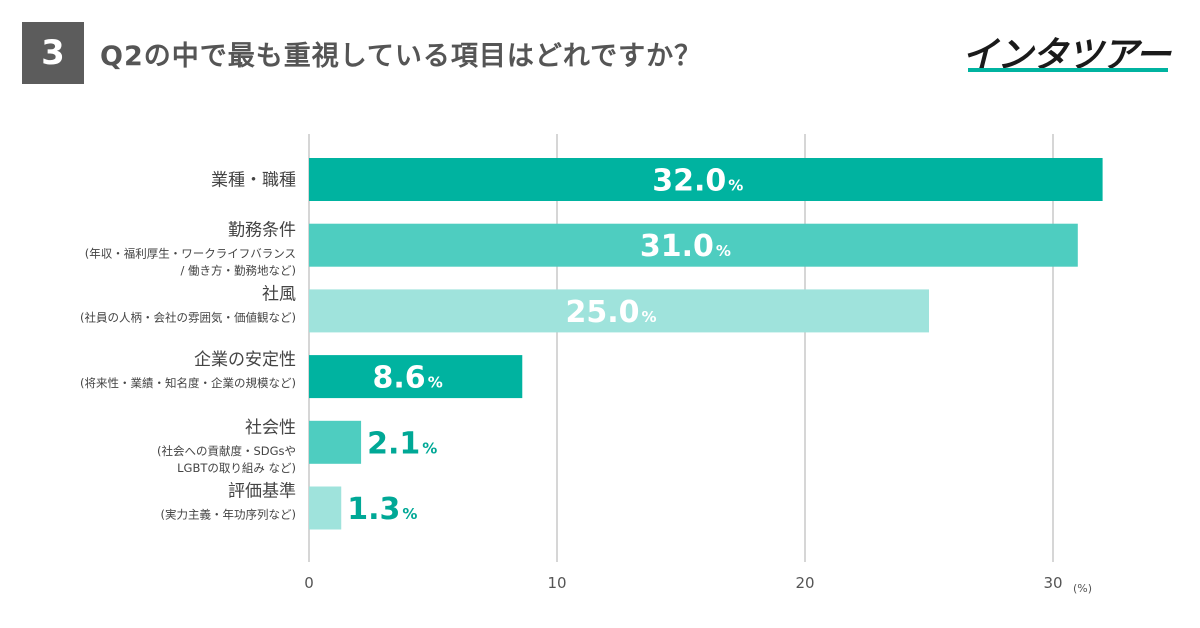 The width and height of the screenshot is (1200, 628). I want to click on category-sublabel: (社員の人柄・会社の雰囲気・価値観など), so click(188, 317).